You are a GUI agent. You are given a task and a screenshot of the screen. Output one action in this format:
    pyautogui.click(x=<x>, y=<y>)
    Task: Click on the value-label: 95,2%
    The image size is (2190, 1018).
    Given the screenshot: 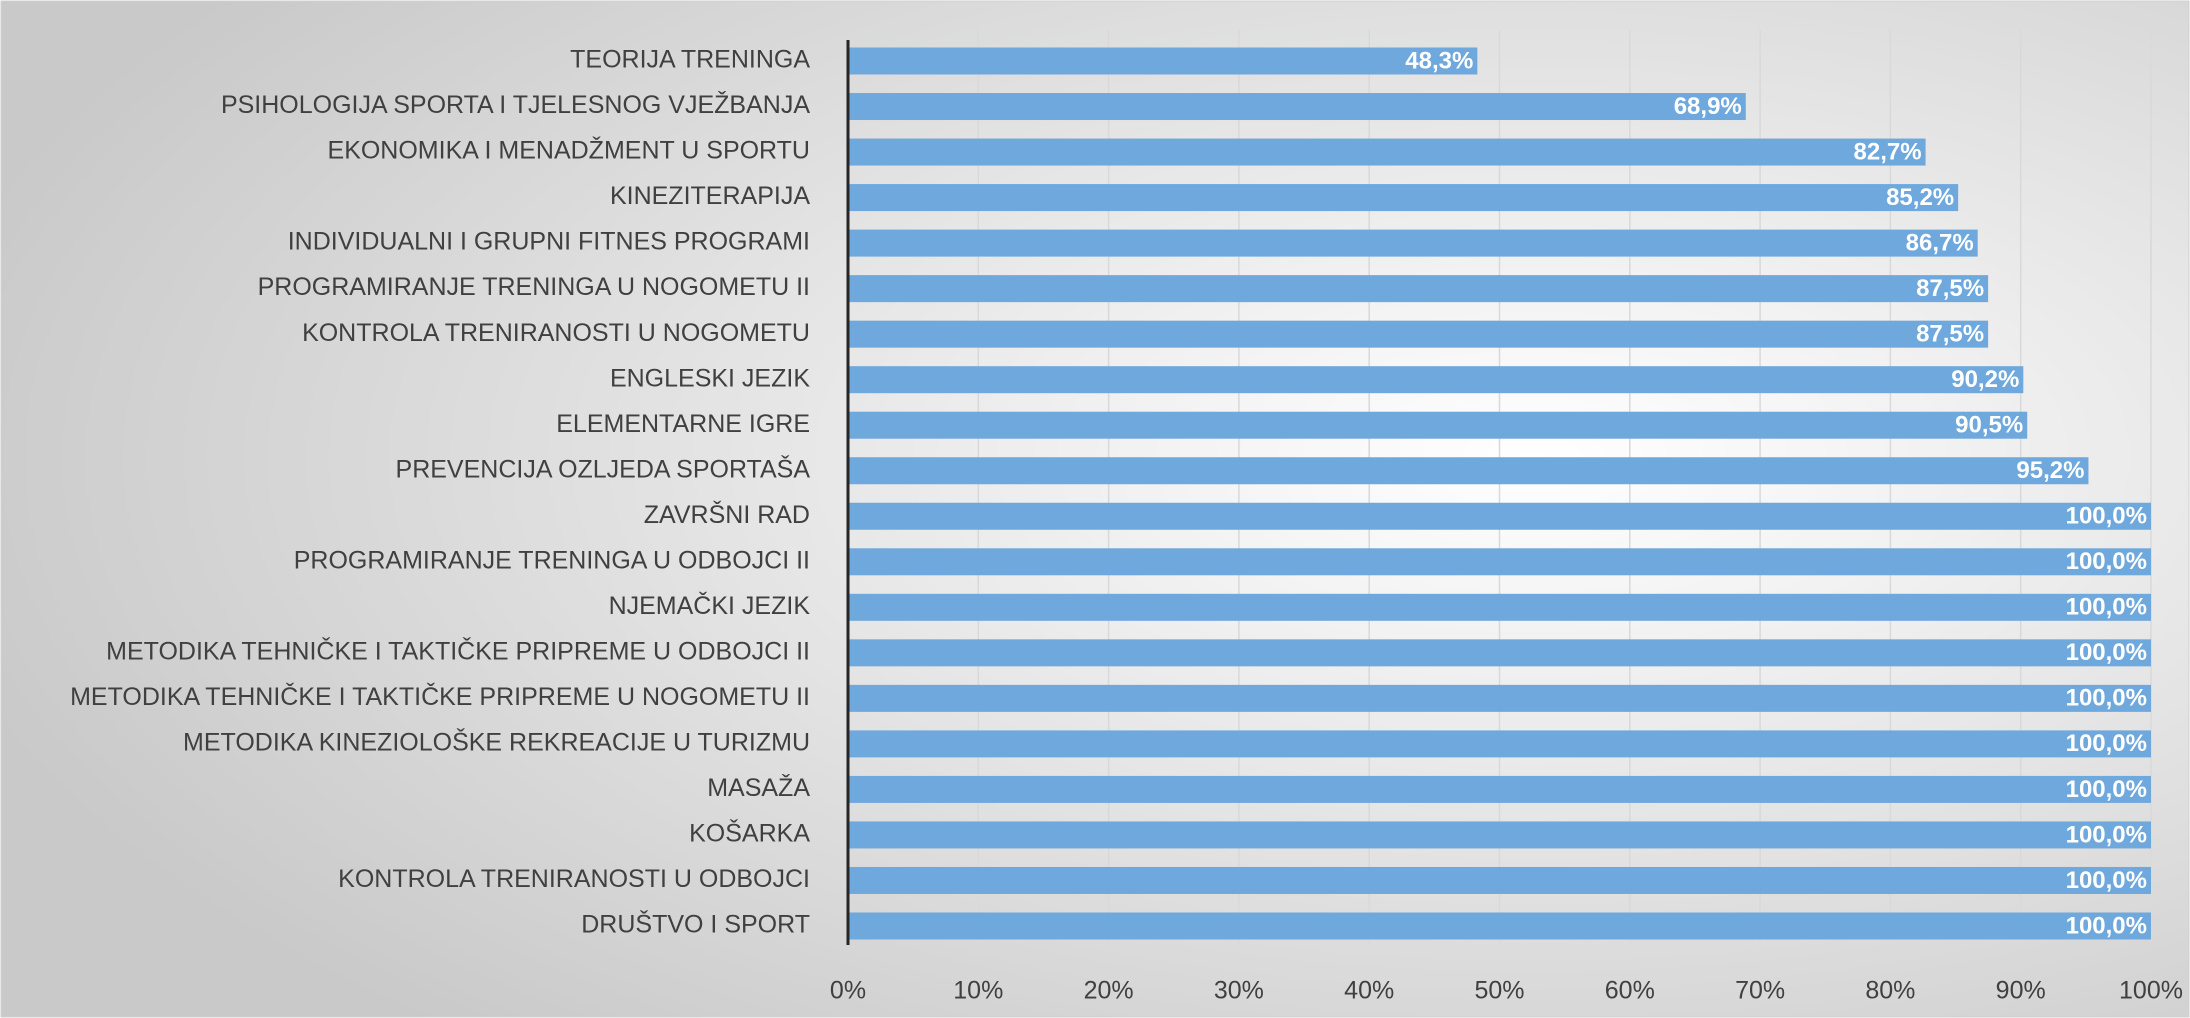 What is the action you would take?
    pyautogui.click(x=2050, y=470)
    